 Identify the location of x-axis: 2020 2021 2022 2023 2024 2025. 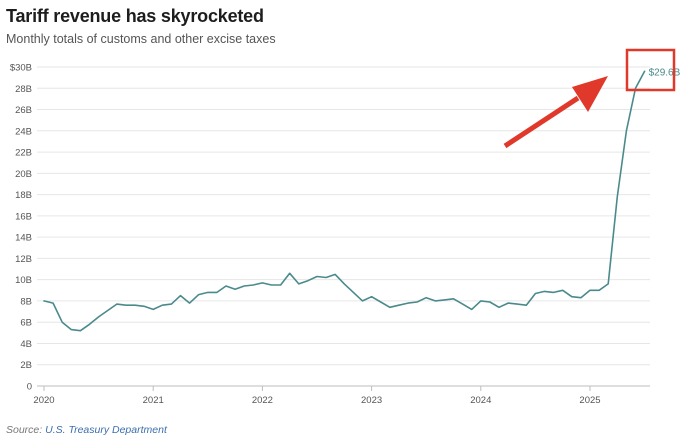
(341, 395).